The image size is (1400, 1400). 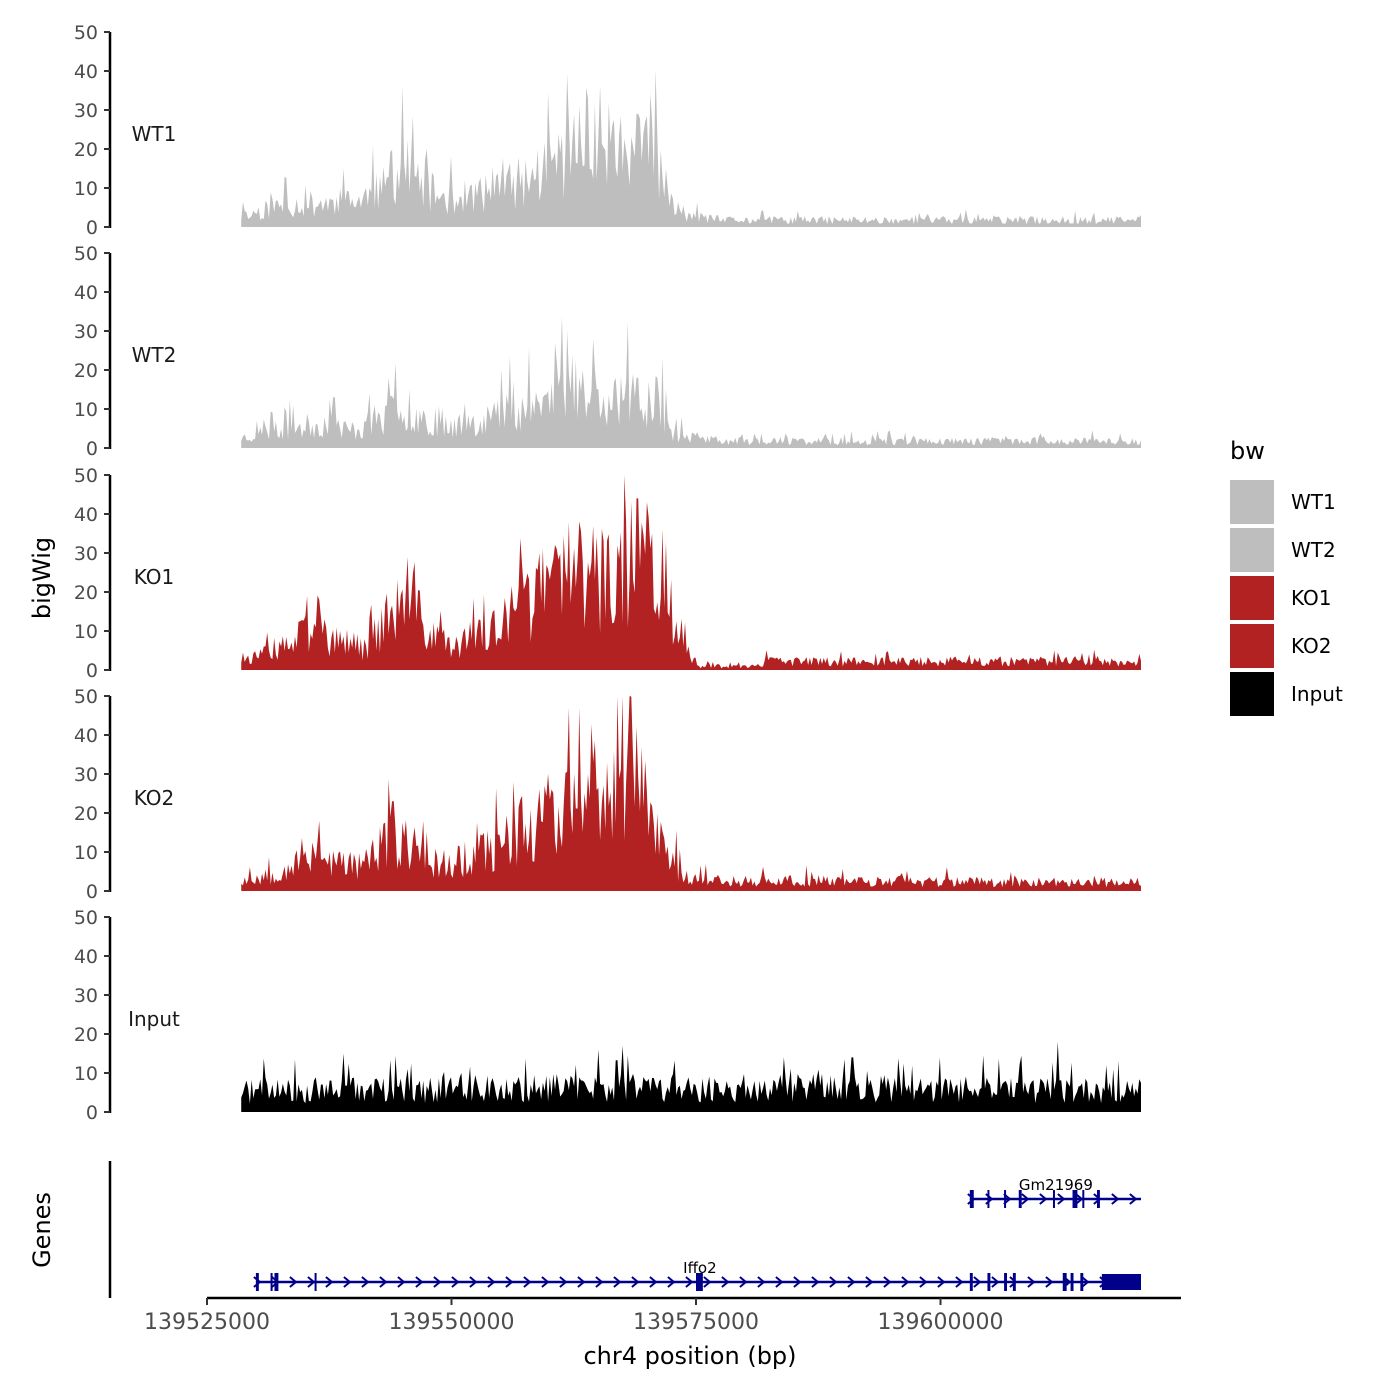 What do you see at coordinates (691, 793) in the screenshot?
I see `coverage-area-ko2` at bounding box center [691, 793].